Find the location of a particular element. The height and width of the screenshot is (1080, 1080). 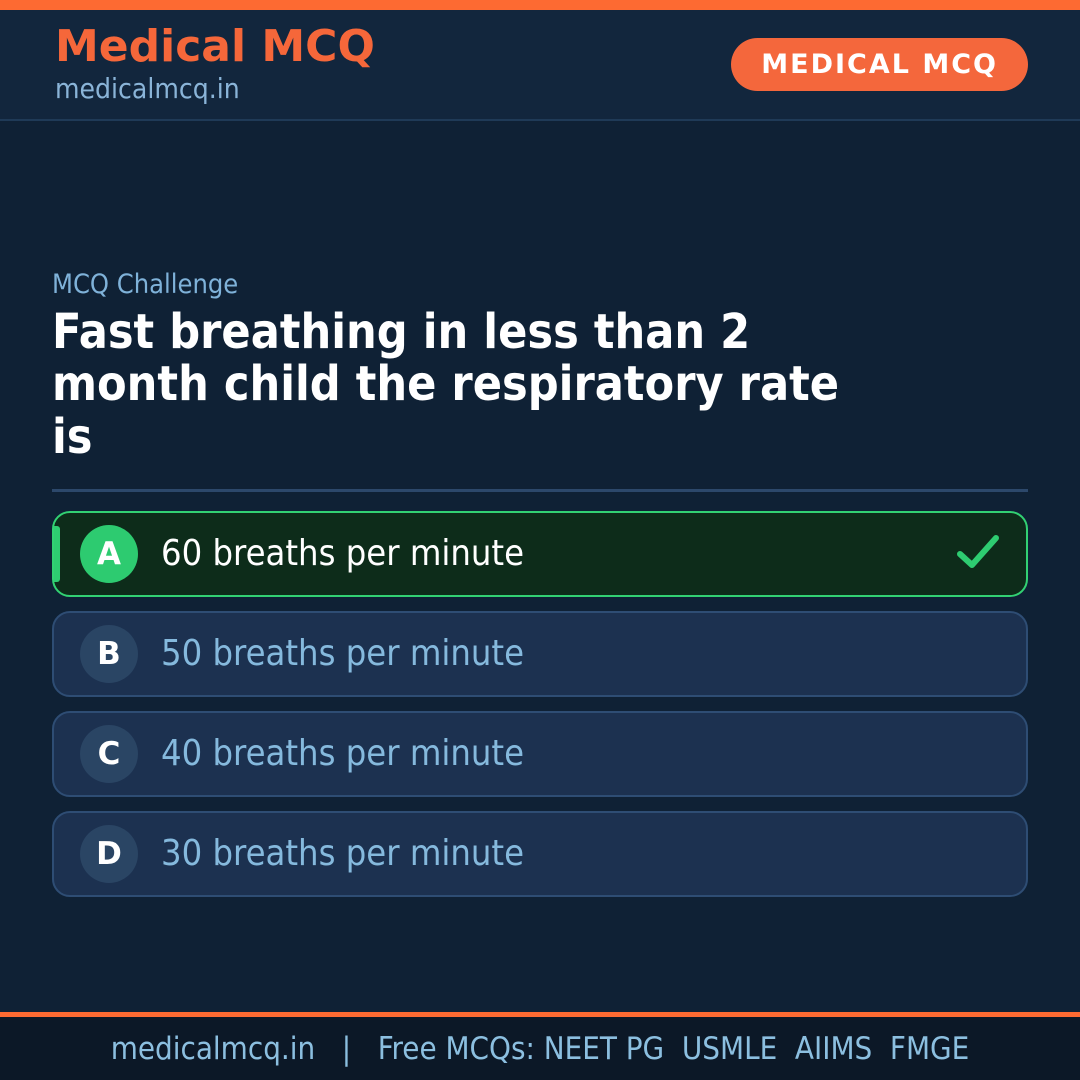

option-text: 30 breaths per minute is located at coordinates (343, 854).